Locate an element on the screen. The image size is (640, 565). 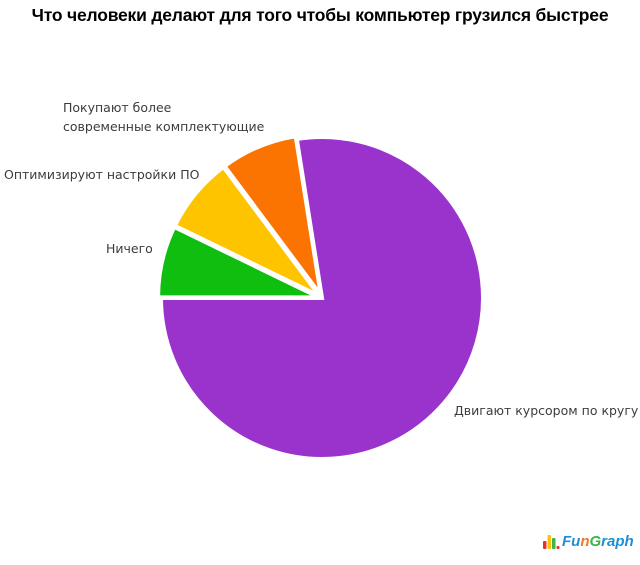
logo-text: FunGraph is located at coordinates (598, 542).